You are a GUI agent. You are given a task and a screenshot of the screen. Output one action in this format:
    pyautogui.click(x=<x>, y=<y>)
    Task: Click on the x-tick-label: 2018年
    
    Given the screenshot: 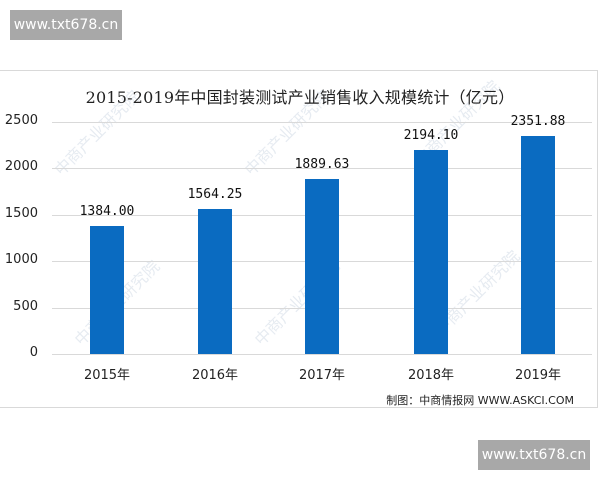 What is the action you would take?
    pyautogui.click(x=431, y=375)
    